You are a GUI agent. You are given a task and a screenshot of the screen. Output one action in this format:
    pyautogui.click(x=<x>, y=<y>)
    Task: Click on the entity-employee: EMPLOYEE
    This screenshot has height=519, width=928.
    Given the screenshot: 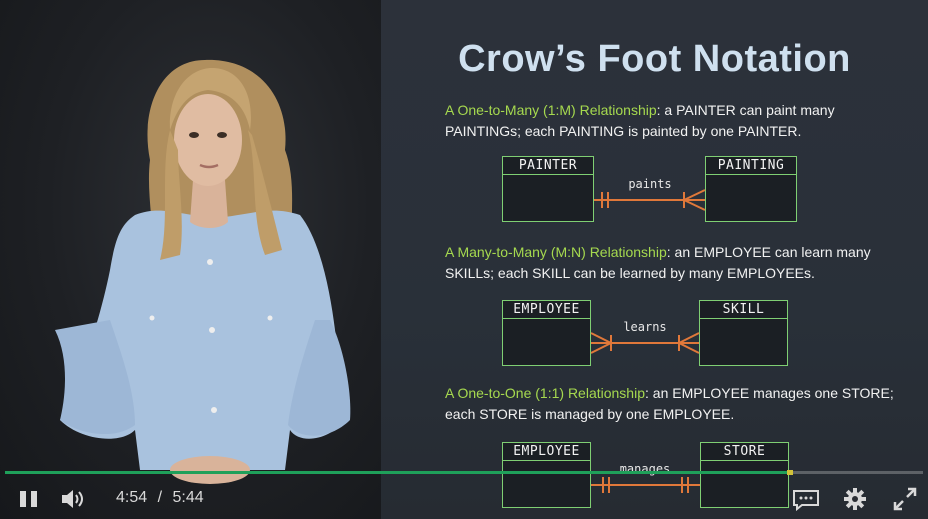 What is the action you would take?
    pyautogui.click(x=546, y=333)
    